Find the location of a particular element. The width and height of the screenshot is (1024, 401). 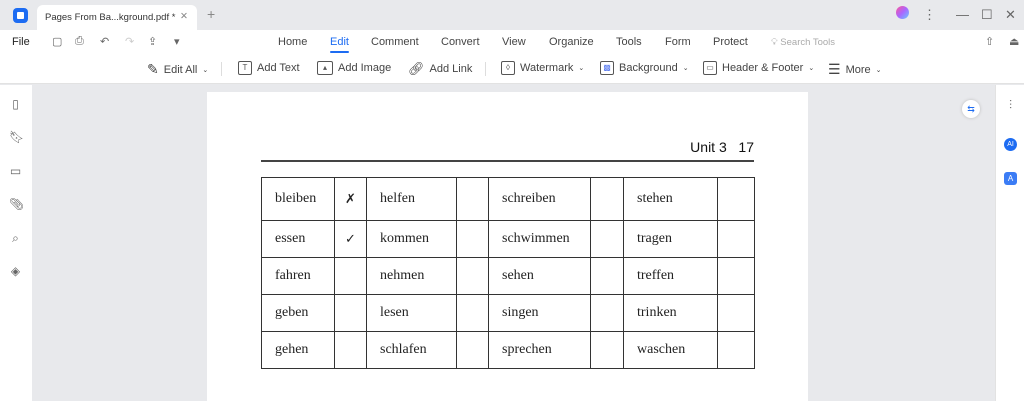

layers-icon: ◈ is located at coordinates (15, 271).